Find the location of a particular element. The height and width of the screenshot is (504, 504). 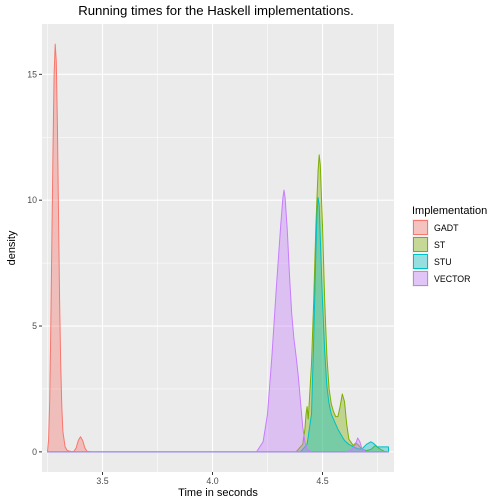

legend-label-stu: STU is located at coordinates (443, 262).